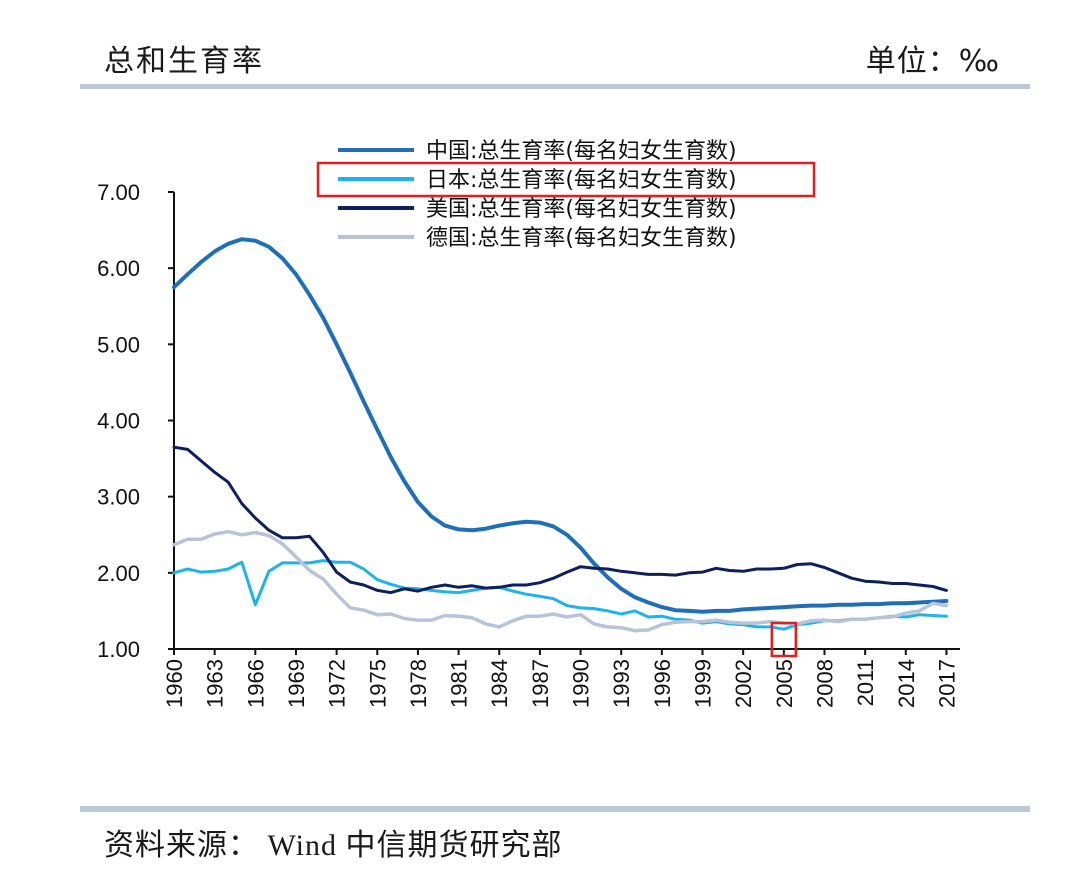 The width and height of the screenshot is (1080, 885). Describe the element at coordinates (499, 683) in the screenshot. I see `x-tick-label: 1984` at that location.